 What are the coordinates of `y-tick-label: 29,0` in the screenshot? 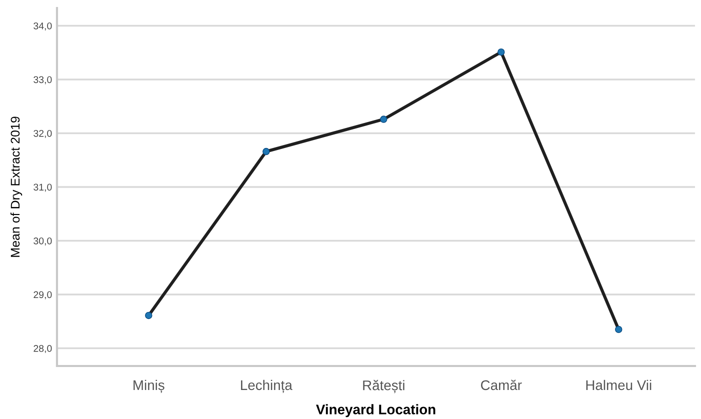 It's located at (43, 295).